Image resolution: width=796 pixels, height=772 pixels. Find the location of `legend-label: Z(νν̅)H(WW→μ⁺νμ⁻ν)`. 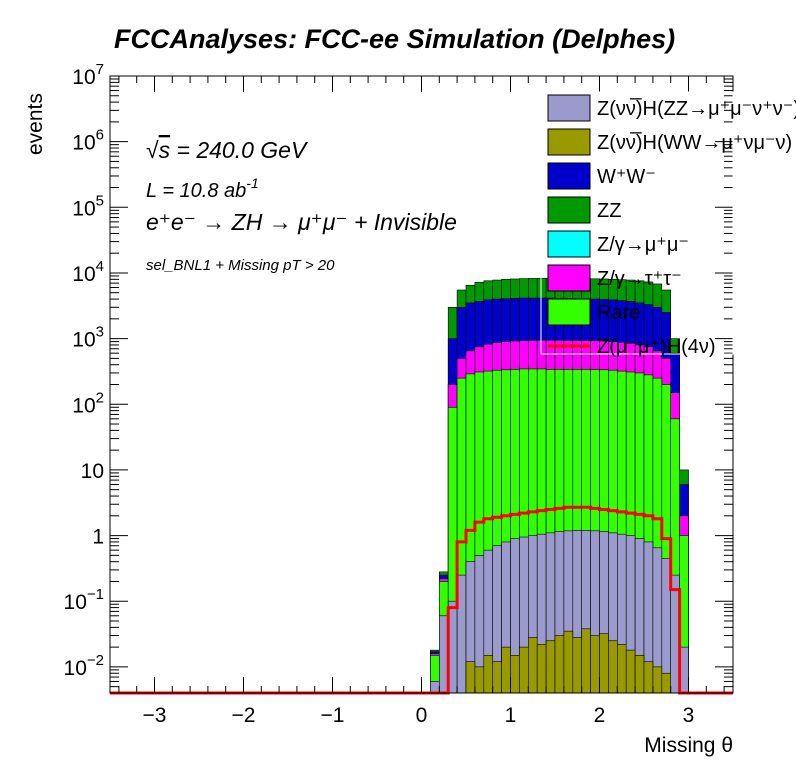

legend-label: Z(νν̅)H(WW→μ⁺νμ⁻ν) is located at coordinates (694, 142).